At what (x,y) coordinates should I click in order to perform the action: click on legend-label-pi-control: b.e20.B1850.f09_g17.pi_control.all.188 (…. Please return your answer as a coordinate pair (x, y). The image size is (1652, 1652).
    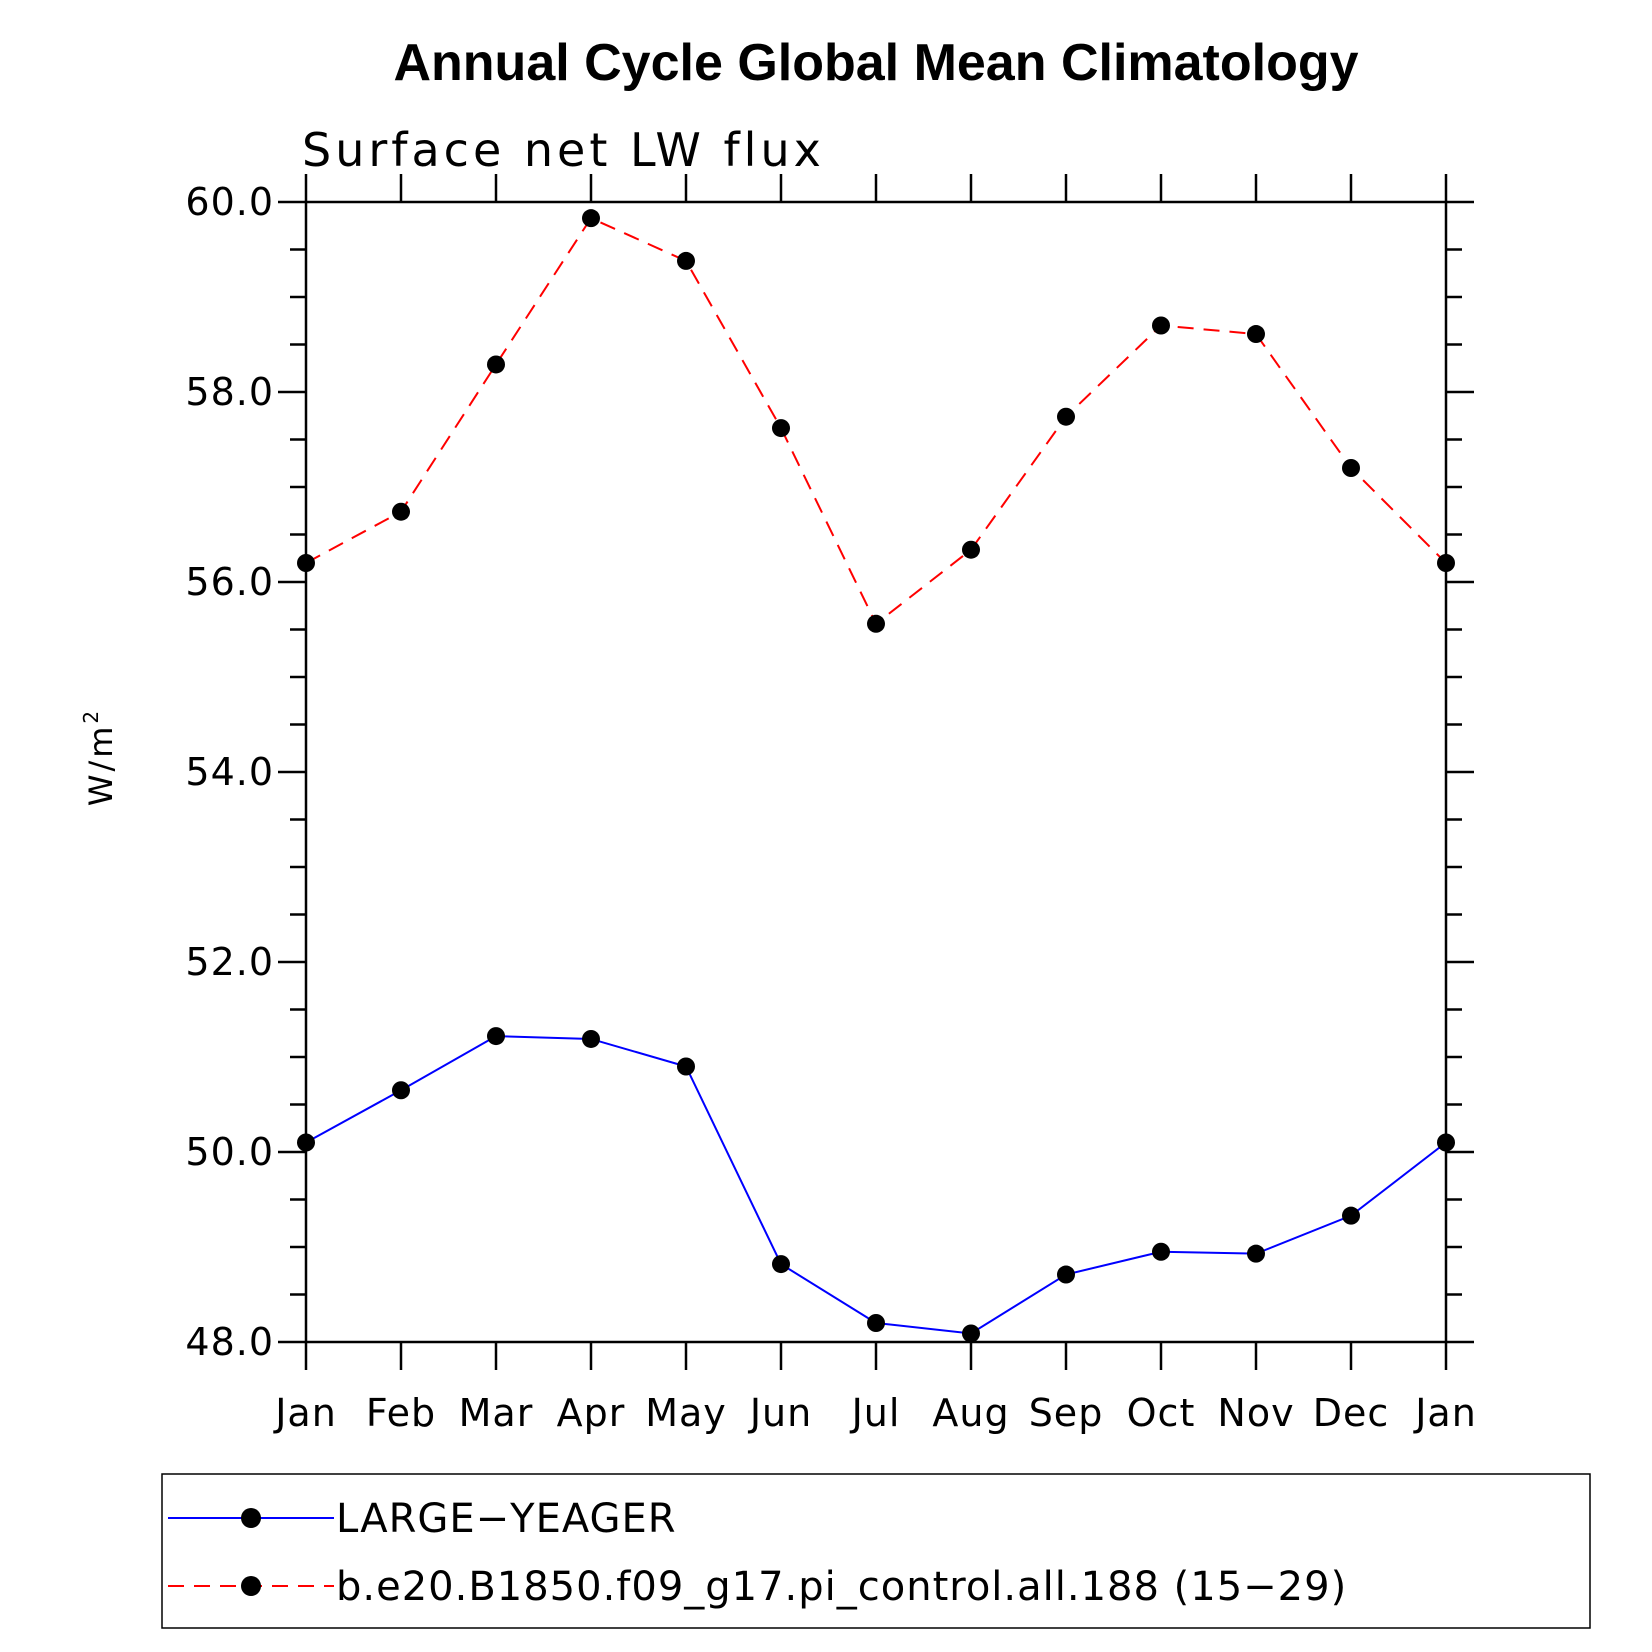
    Looking at the image, I should click on (841, 1587).